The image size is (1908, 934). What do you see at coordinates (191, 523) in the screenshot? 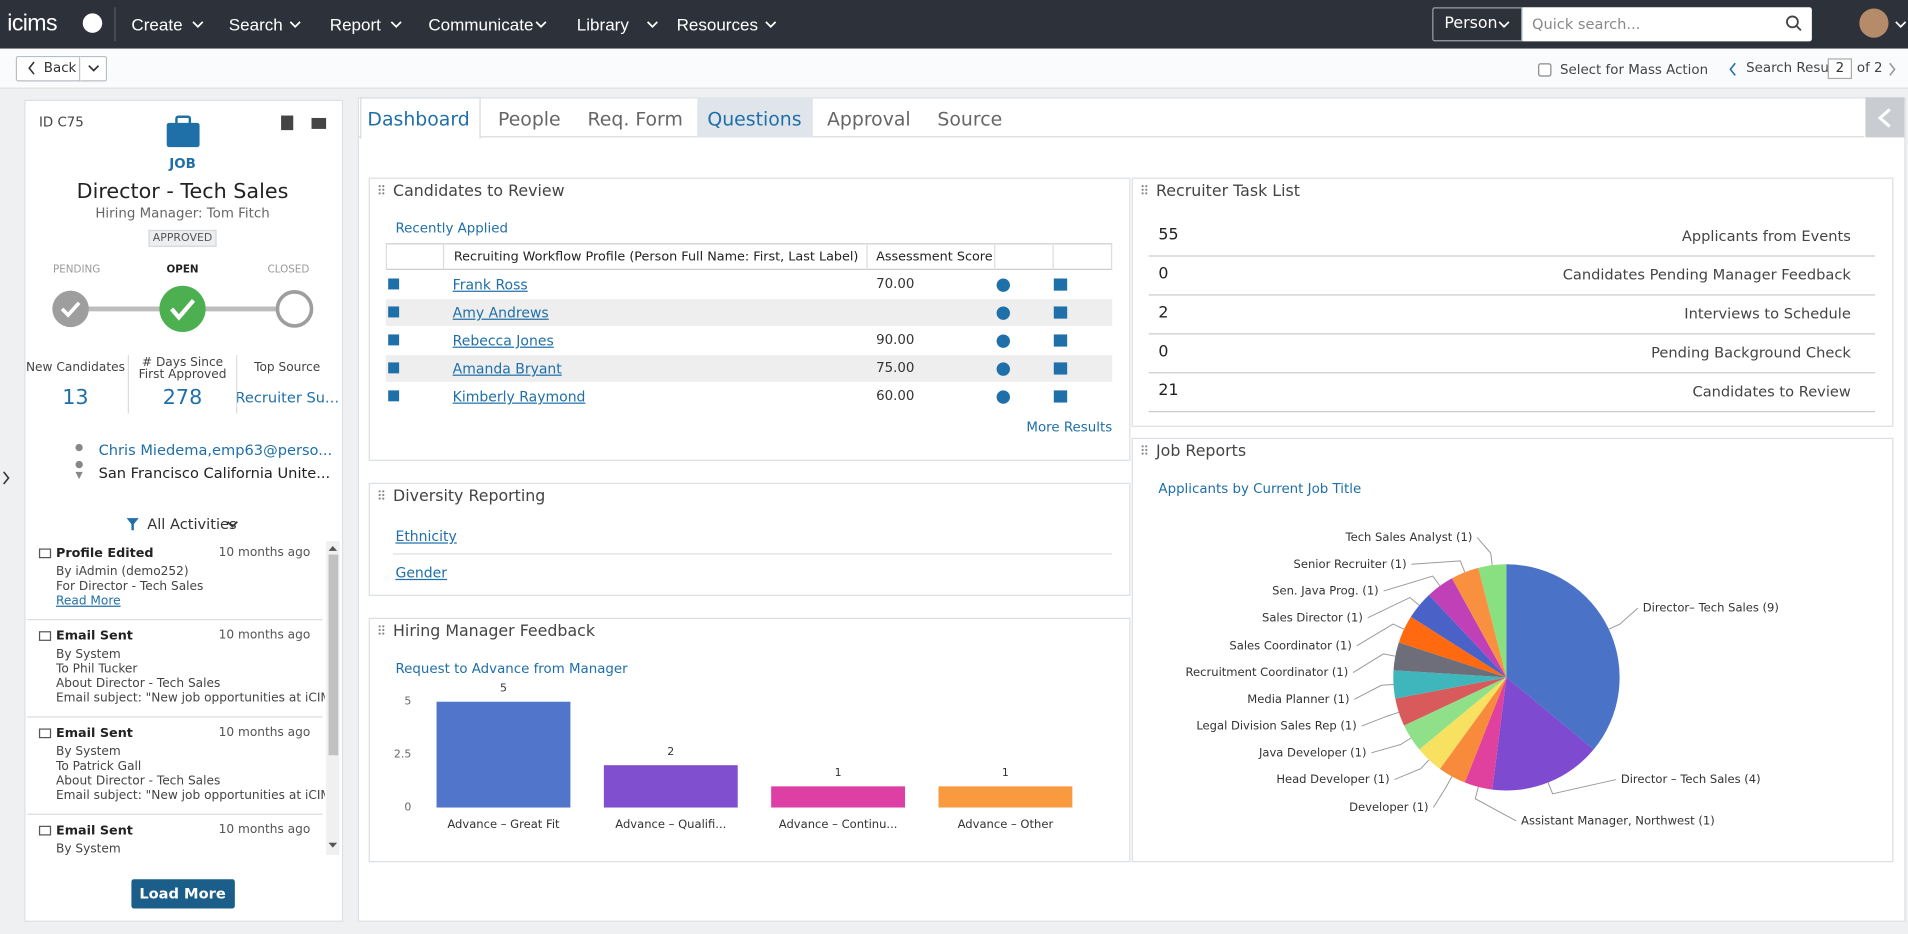
I see `activity-filter: All Activities` at bounding box center [191, 523].